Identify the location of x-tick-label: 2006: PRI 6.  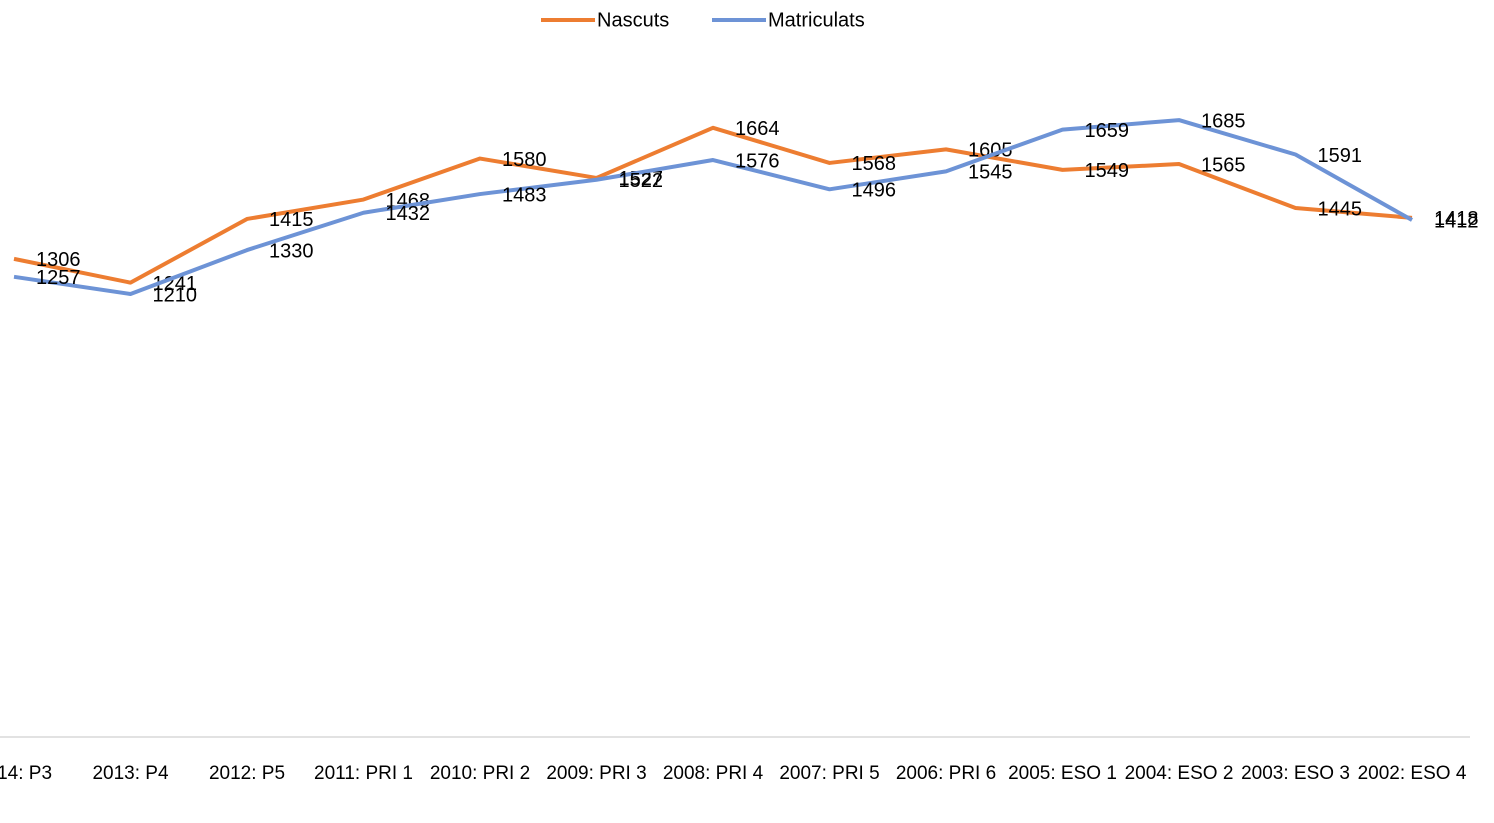
(946, 773).